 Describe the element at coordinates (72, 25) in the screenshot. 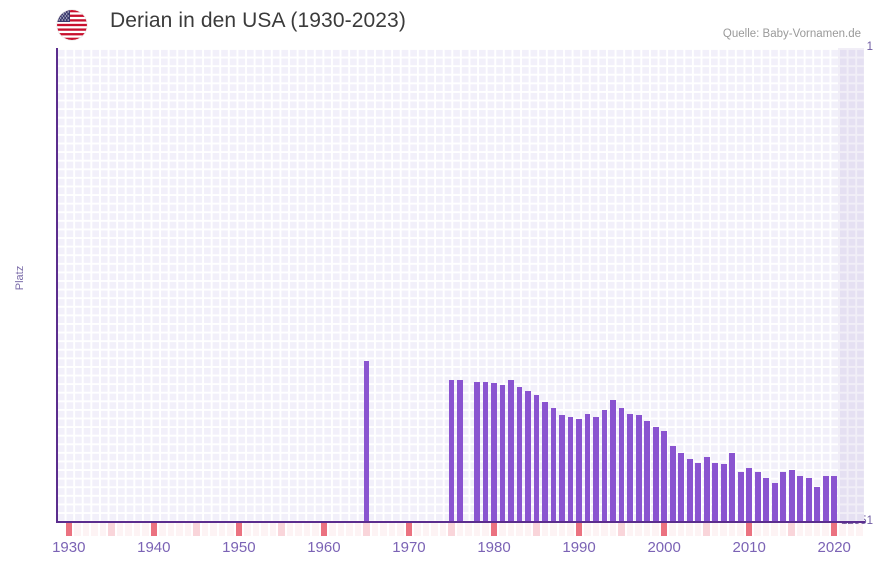

I see `us-flag-icon` at that location.